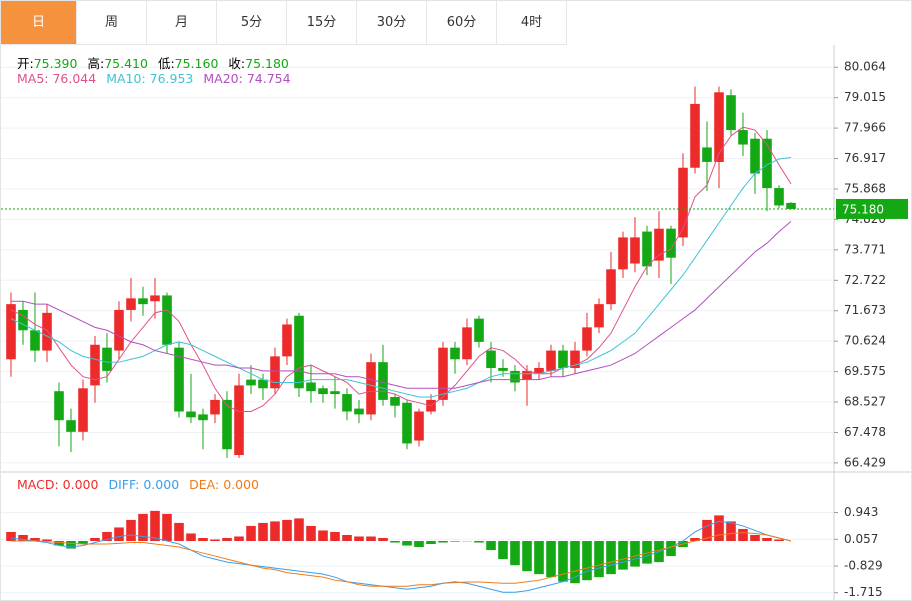  I want to click on y-tick-label: 80.064, so click(865, 67).